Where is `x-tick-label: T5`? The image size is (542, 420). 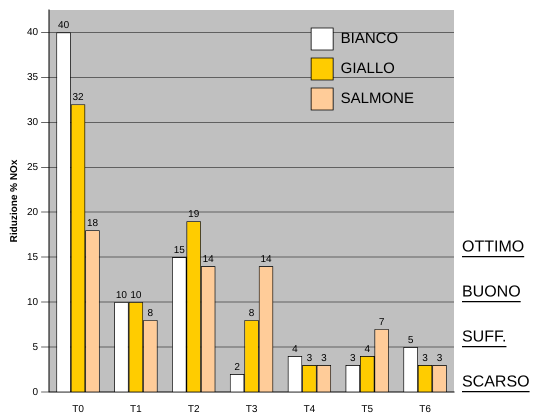 x-tick-label: T5 is located at coordinates (367, 409).